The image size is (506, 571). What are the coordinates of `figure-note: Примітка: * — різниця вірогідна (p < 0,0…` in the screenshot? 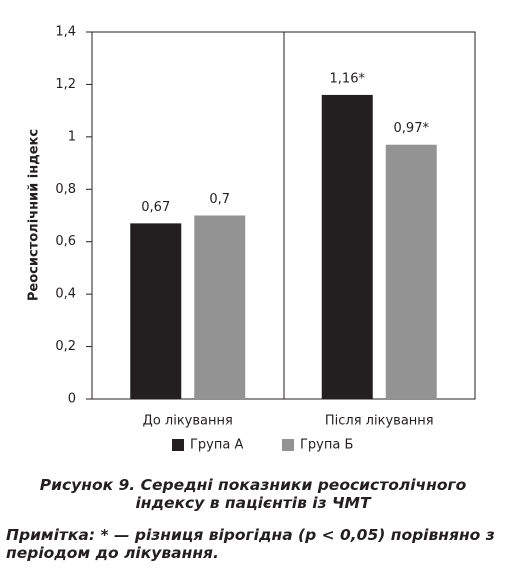 It's located at (250, 544).